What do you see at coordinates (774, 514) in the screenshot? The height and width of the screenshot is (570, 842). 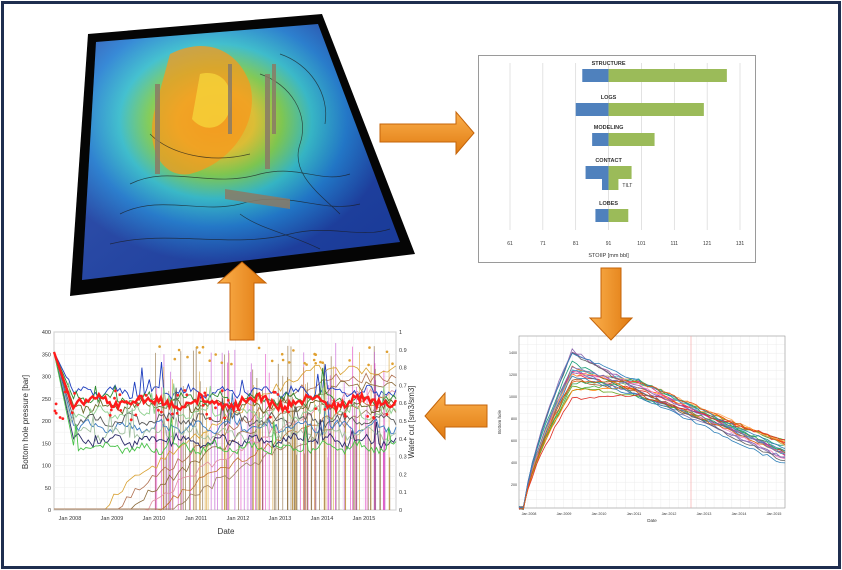 I see `ensemble-x-tick: Jan 2015` at bounding box center [774, 514].